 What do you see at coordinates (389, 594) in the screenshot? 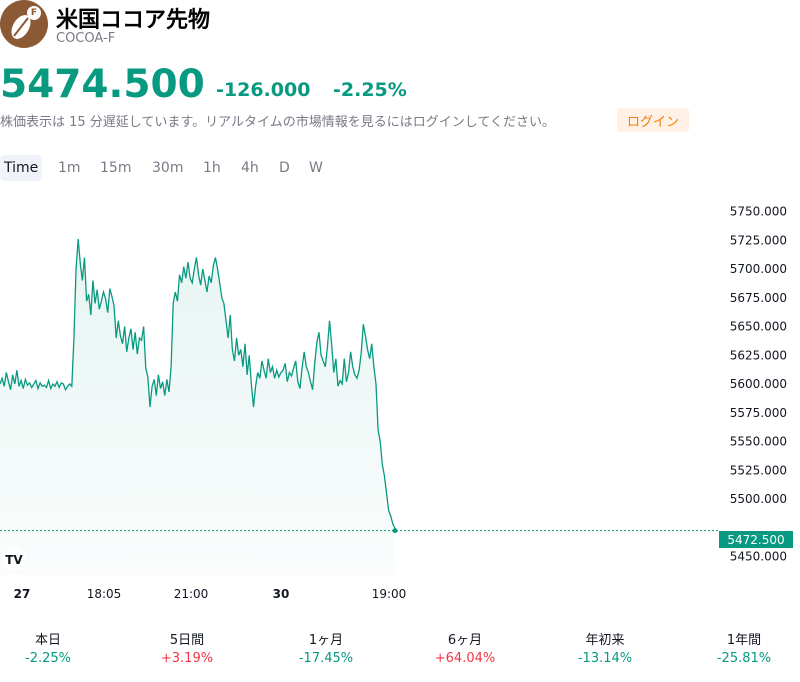
I see `x-tick-label: 19:00` at bounding box center [389, 594].